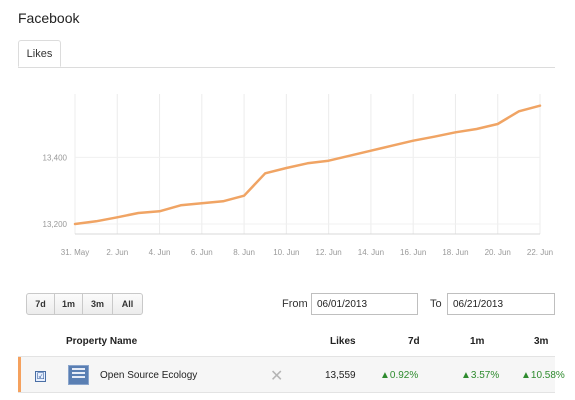 The height and width of the screenshot is (400, 575). What do you see at coordinates (414, 341) in the screenshot?
I see `header-7d: 7d` at bounding box center [414, 341].